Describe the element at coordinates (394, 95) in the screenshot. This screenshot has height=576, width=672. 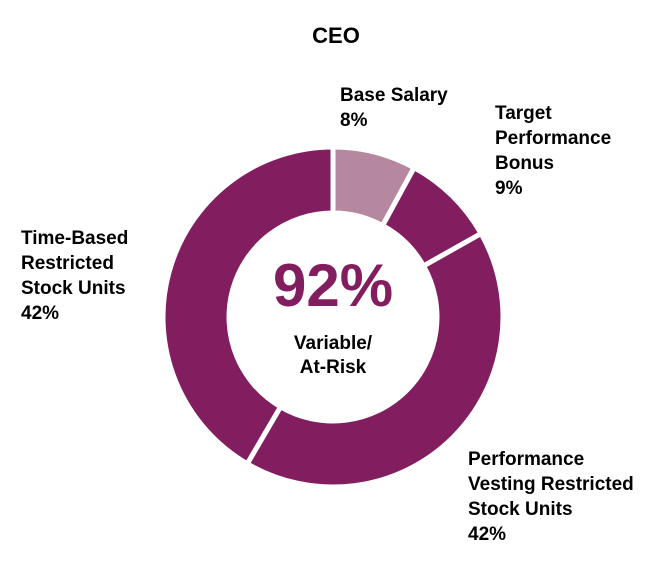
I see `slice-label-name: Base Salary` at that location.